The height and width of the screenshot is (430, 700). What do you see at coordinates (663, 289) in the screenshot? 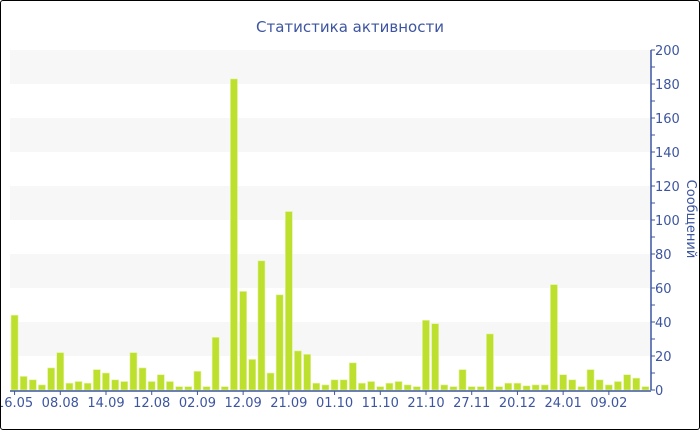
I see `y-tick-label: 60` at bounding box center [663, 289].